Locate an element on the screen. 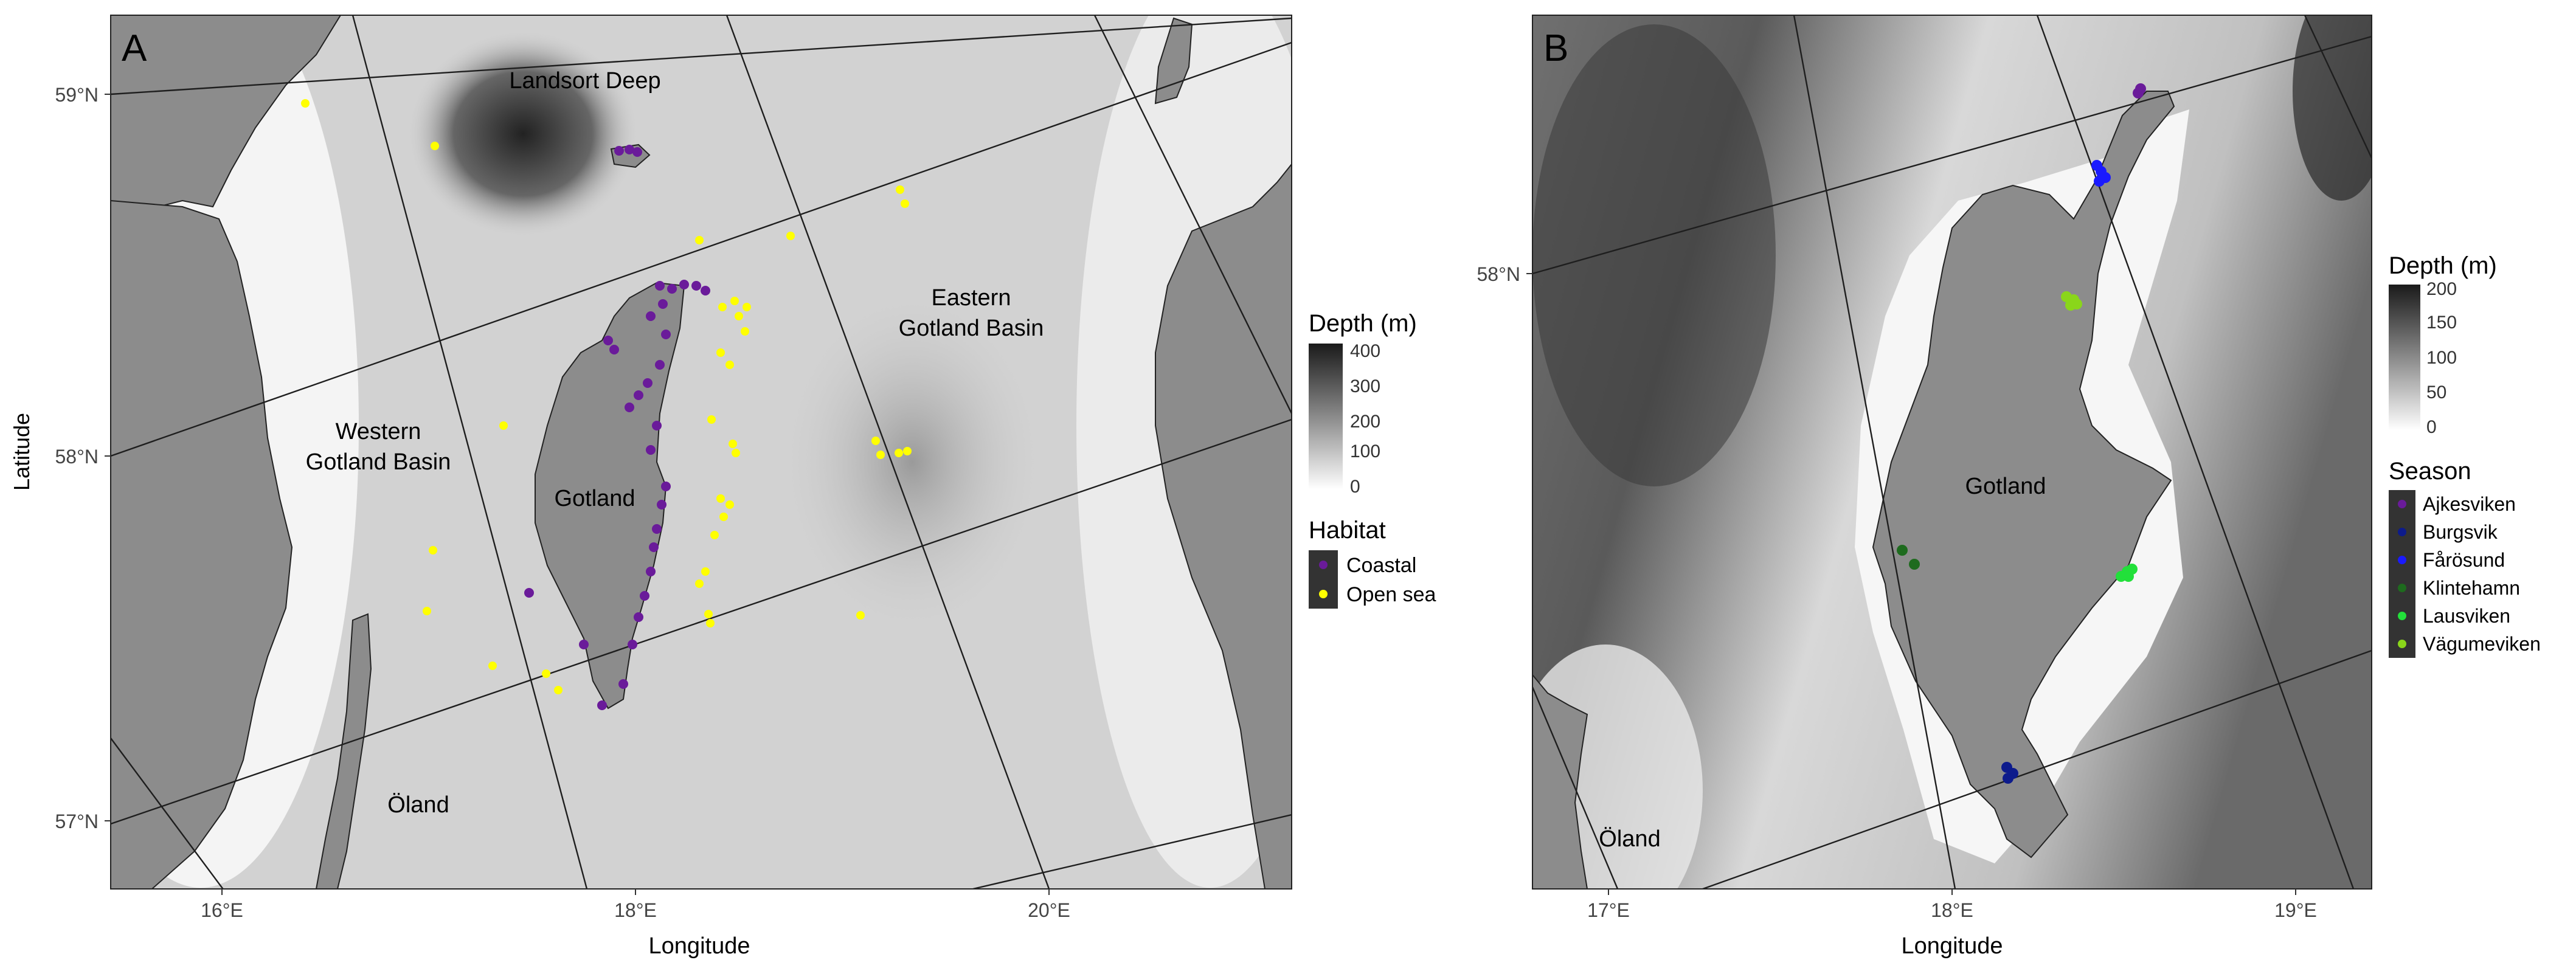 This screenshot has width=2576, height=971. panel-a-tag: A is located at coordinates (134, 48).